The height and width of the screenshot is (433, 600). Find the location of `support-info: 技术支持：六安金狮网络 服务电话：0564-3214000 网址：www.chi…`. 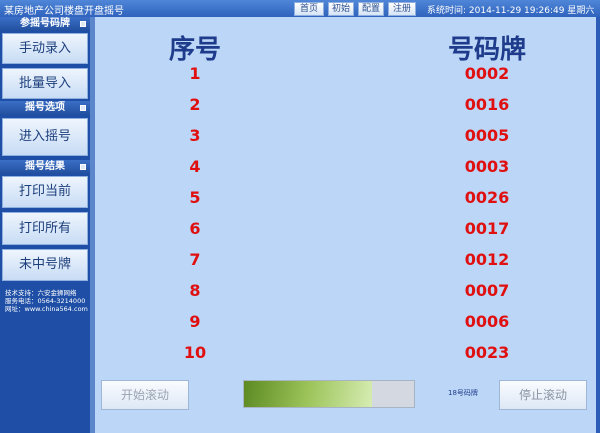

support-info: 技术支持：六安金狮网络 服务电话：0564-3214000 网址：www.chi… is located at coordinates (46, 301).